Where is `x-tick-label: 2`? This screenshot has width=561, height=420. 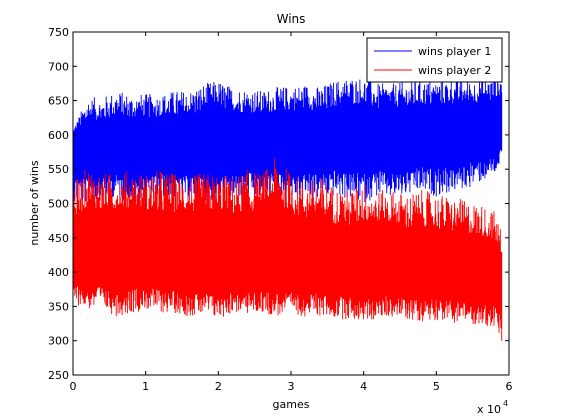
x-tick-label: 2 is located at coordinates (218, 386).